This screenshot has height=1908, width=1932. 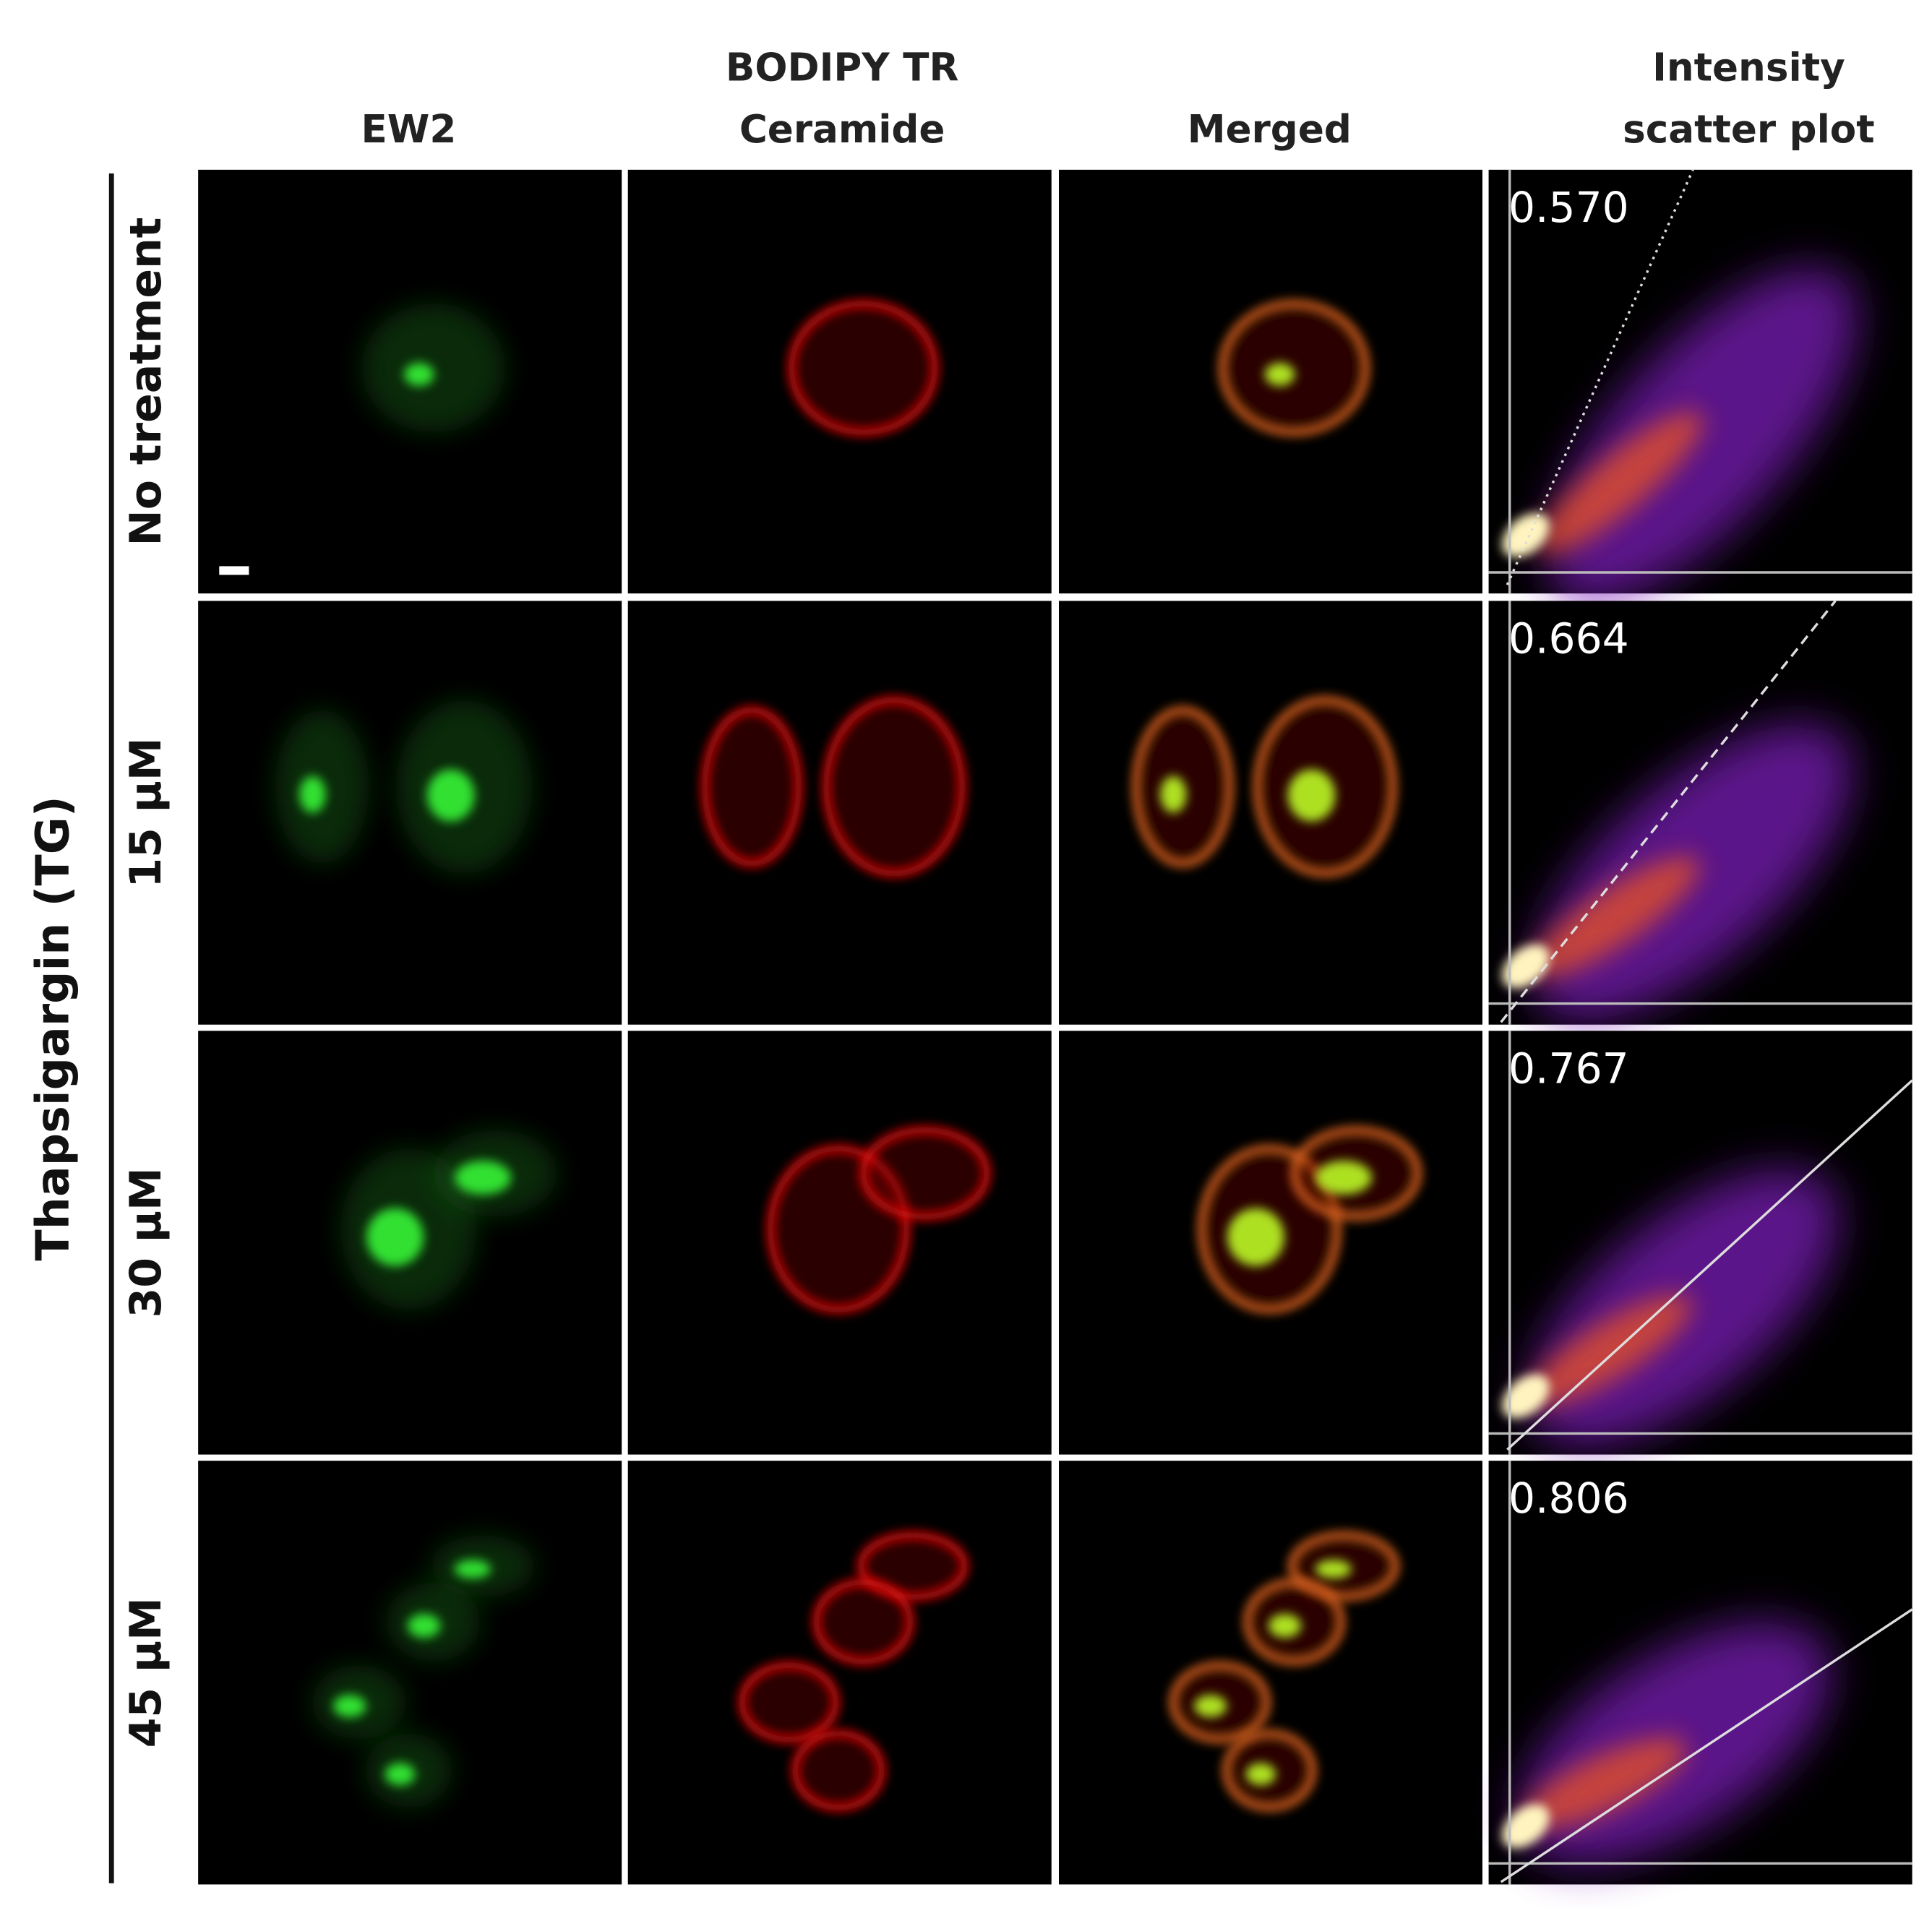 What do you see at coordinates (146, 382) in the screenshot?
I see `row-label: No treatment` at bounding box center [146, 382].